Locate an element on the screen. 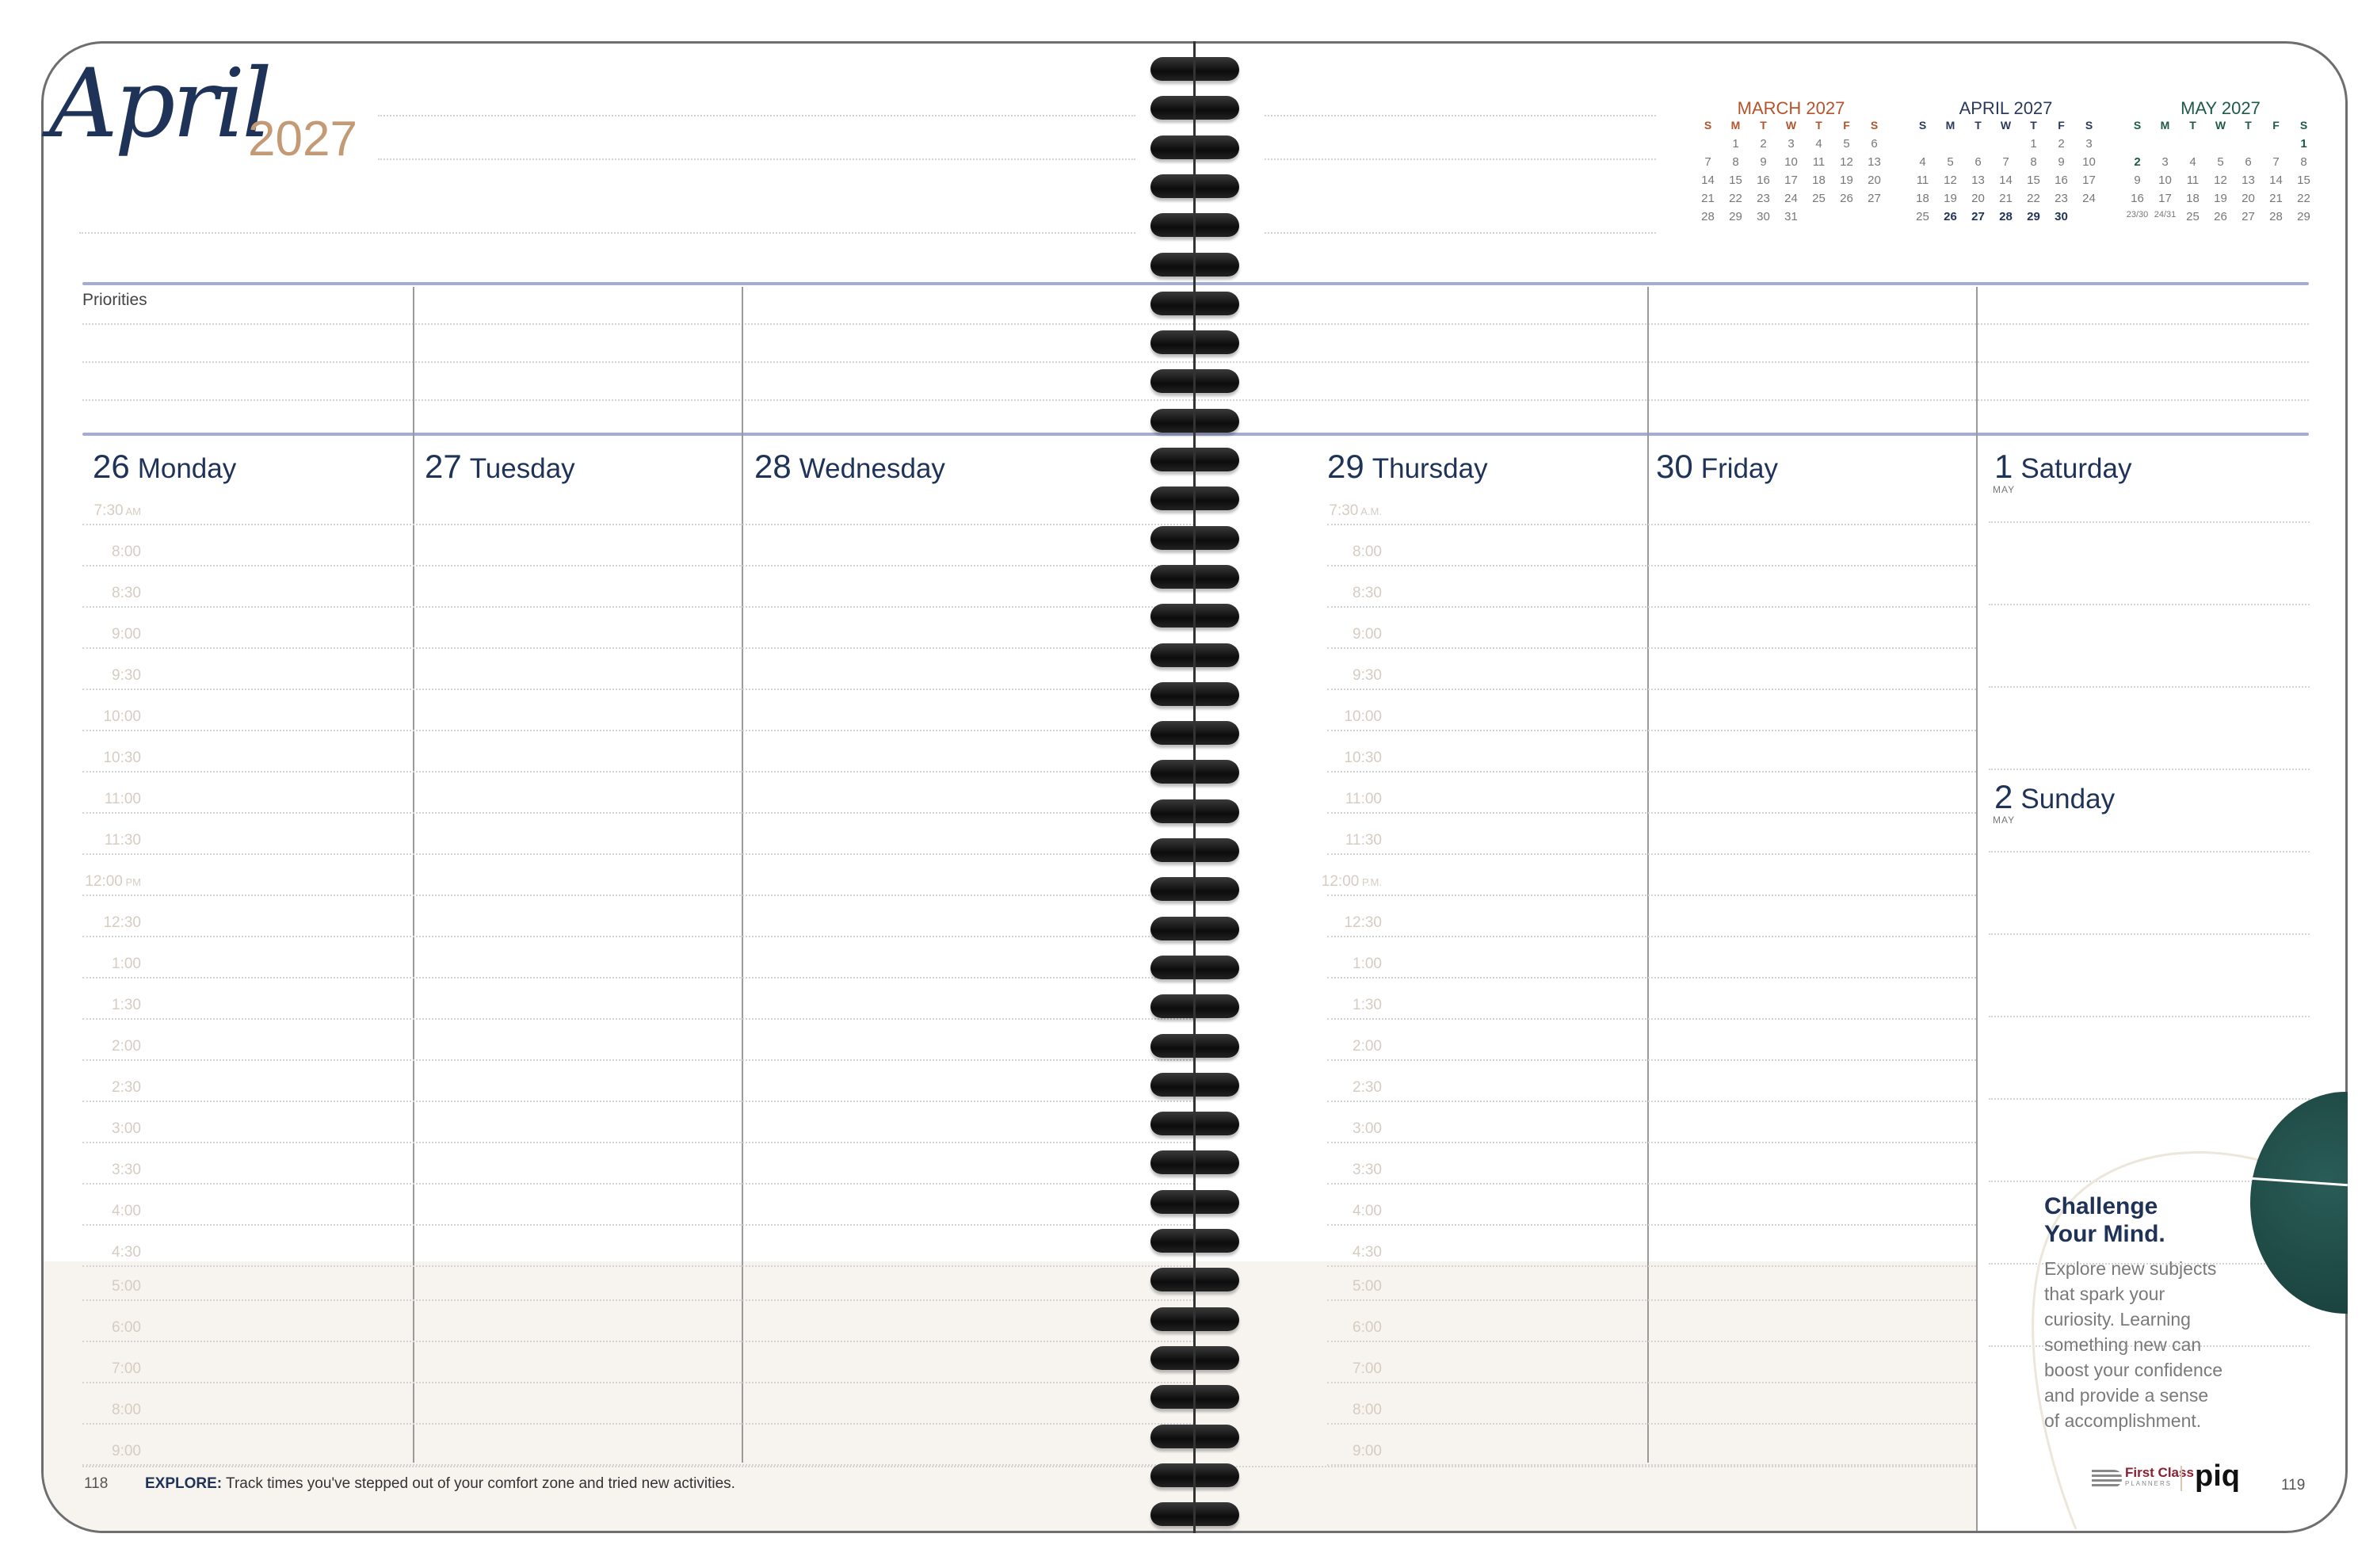 The height and width of the screenshot is (1568, 2377). tip-body-line: something new can is located at coordinates (2123, 1344).